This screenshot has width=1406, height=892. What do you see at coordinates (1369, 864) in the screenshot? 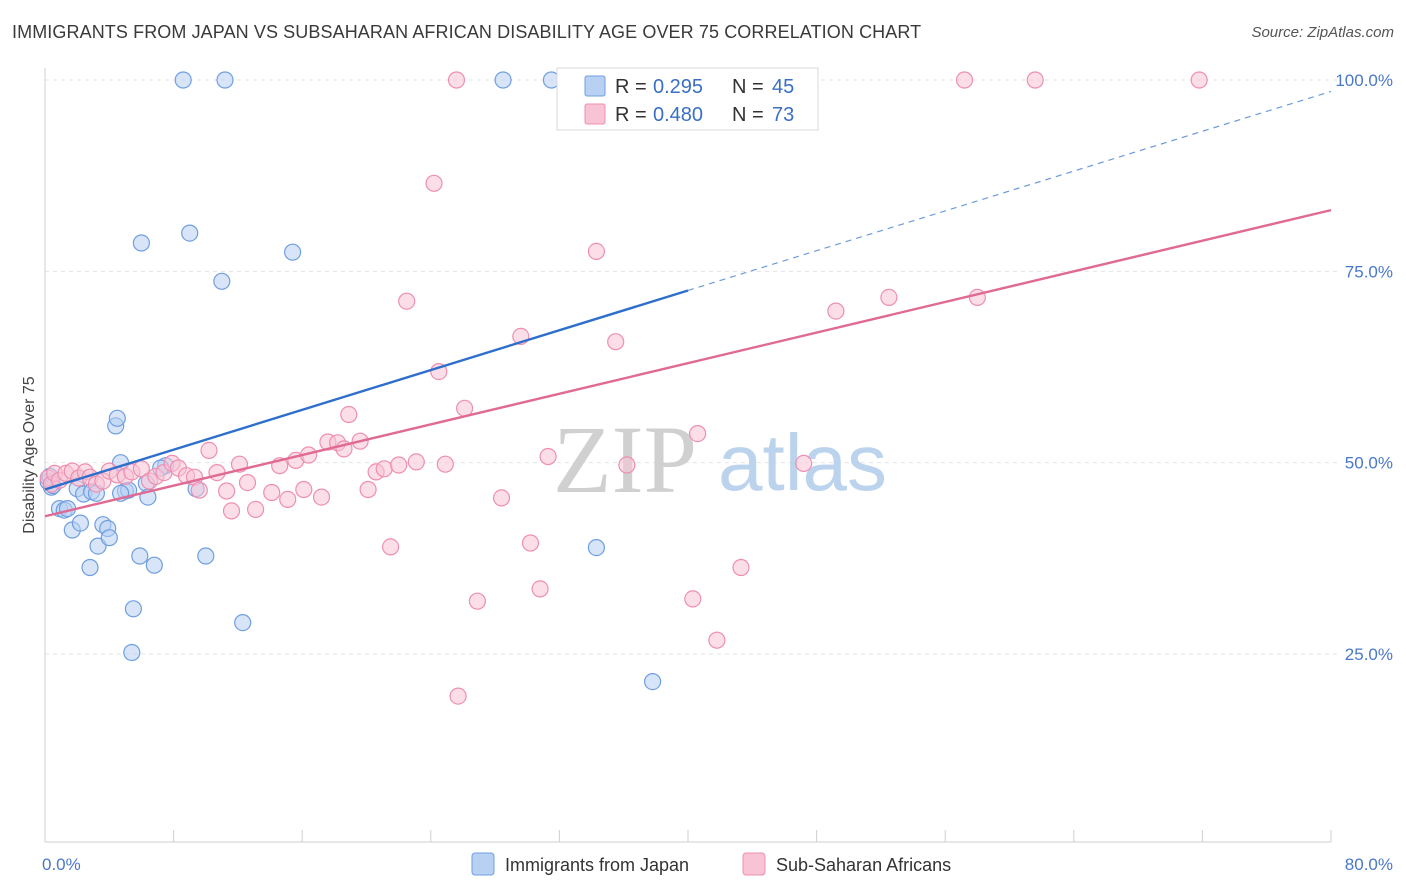
I see `x-tick-label-1: 80.0%` at bounding box center [1369, 864].